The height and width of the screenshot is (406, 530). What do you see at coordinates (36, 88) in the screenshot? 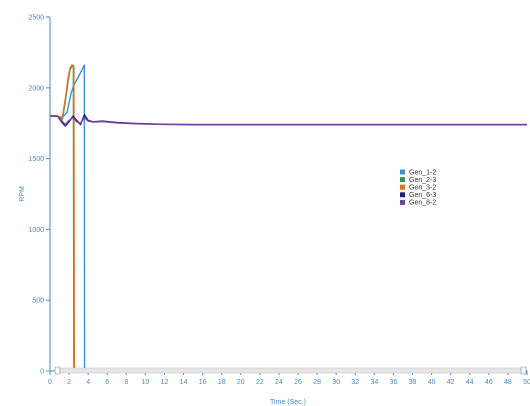
I see `y-tick-label: 2000` at bounding box center [36, 88].